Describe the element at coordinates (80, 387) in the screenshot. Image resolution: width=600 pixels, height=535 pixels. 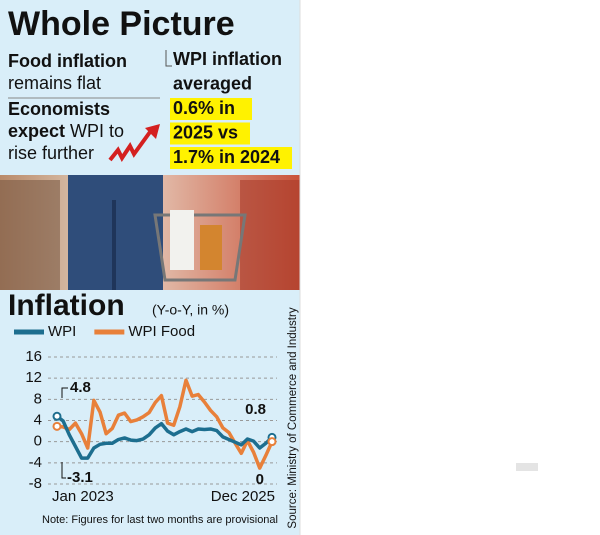
I see `annotation: 4.8` at that location.